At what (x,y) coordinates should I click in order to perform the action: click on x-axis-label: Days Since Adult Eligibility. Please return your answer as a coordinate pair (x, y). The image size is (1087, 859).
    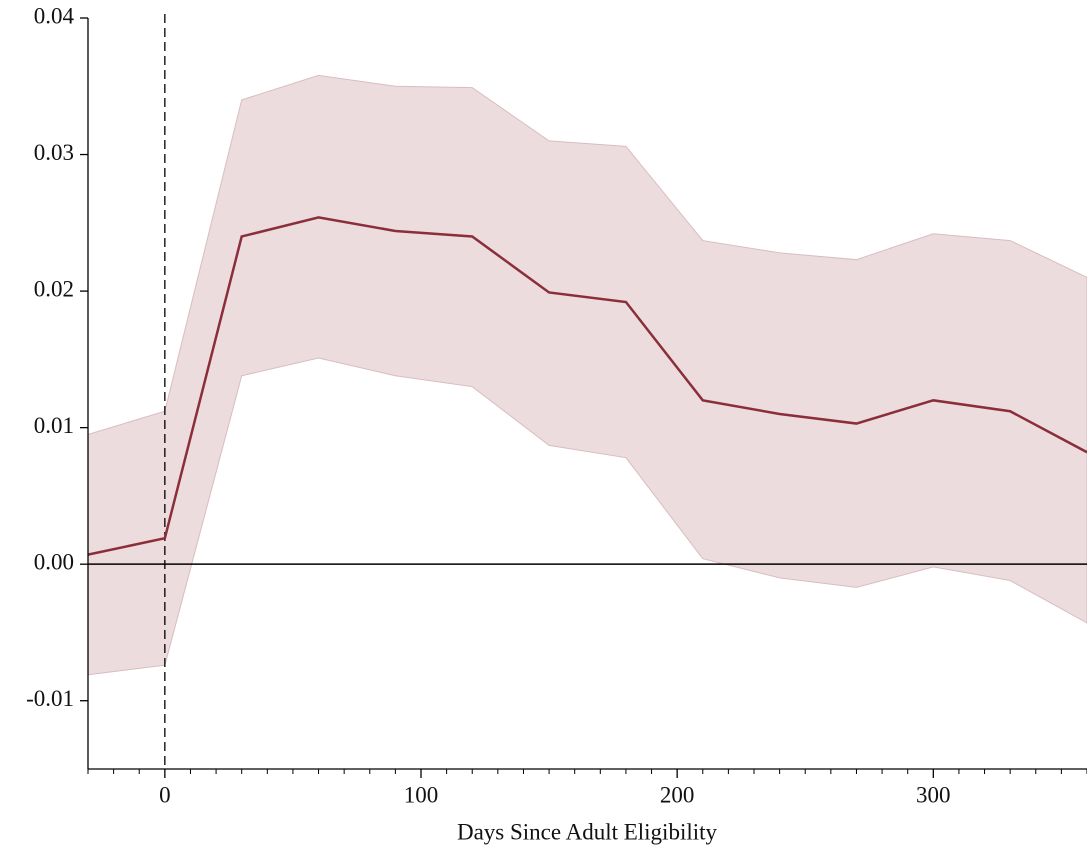
    Looking at the image, I should click on (587, 831).